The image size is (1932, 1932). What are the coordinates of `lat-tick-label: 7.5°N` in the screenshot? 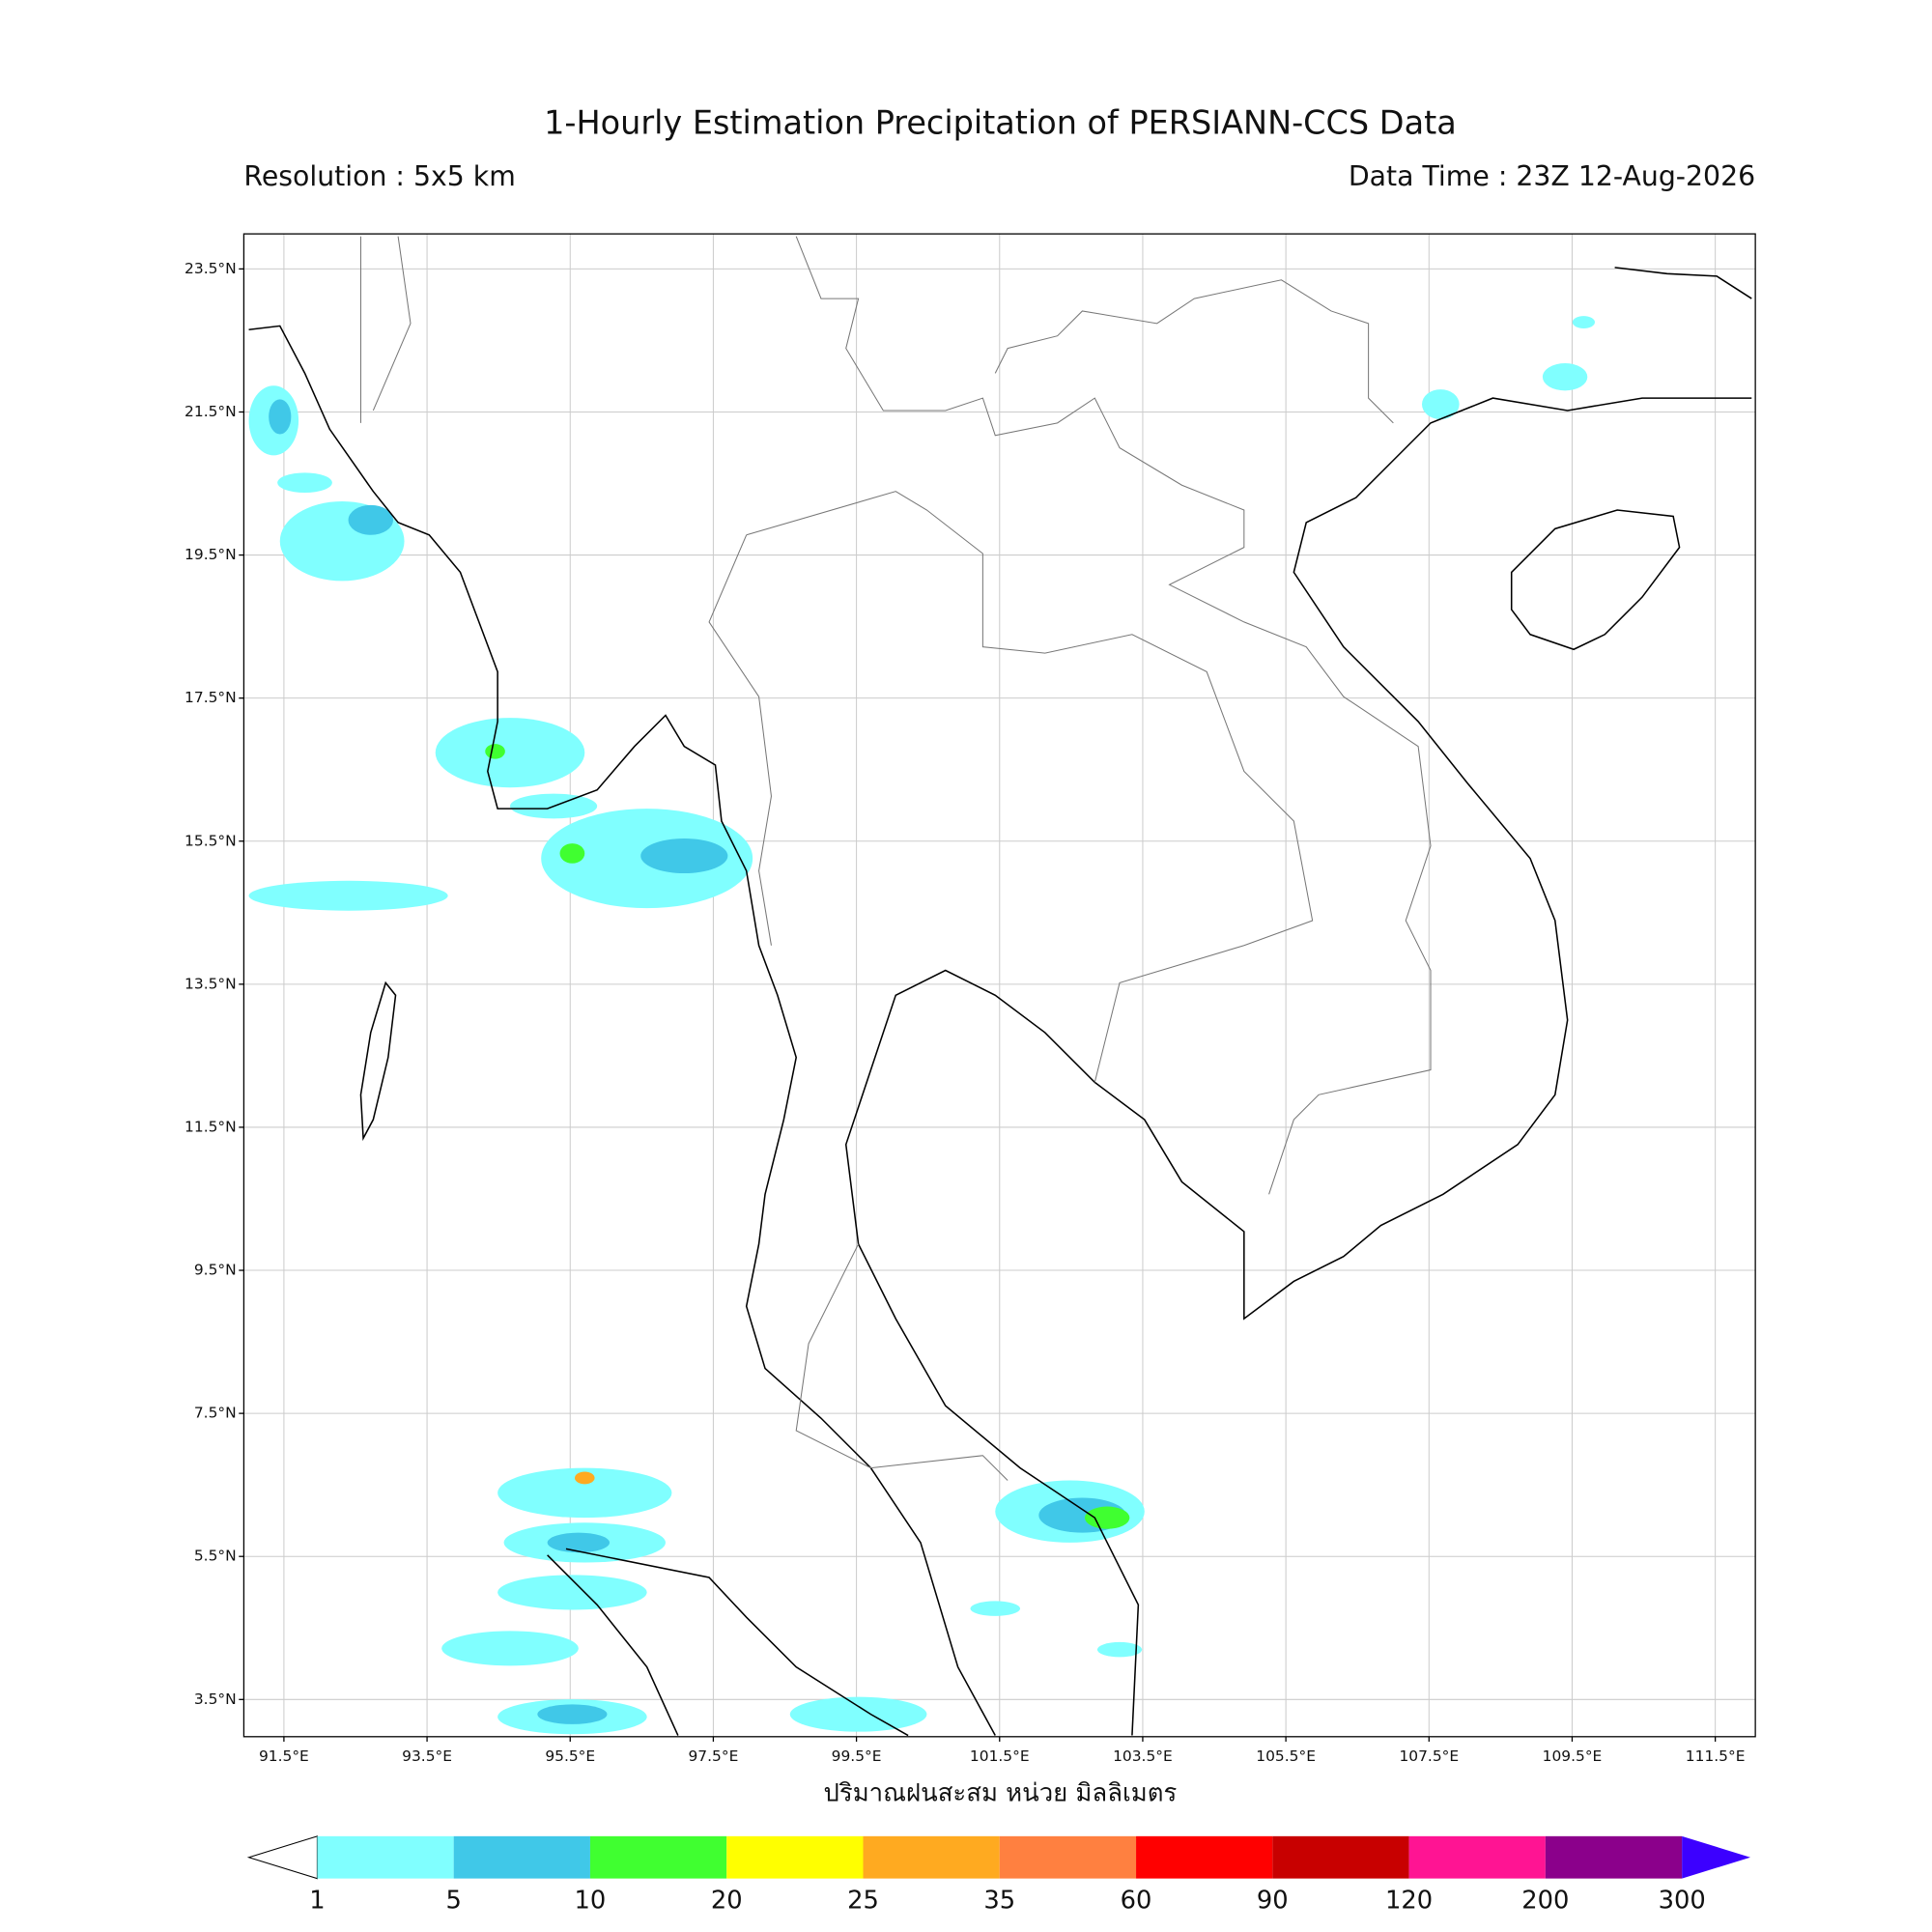 It's located at (215, 1413).